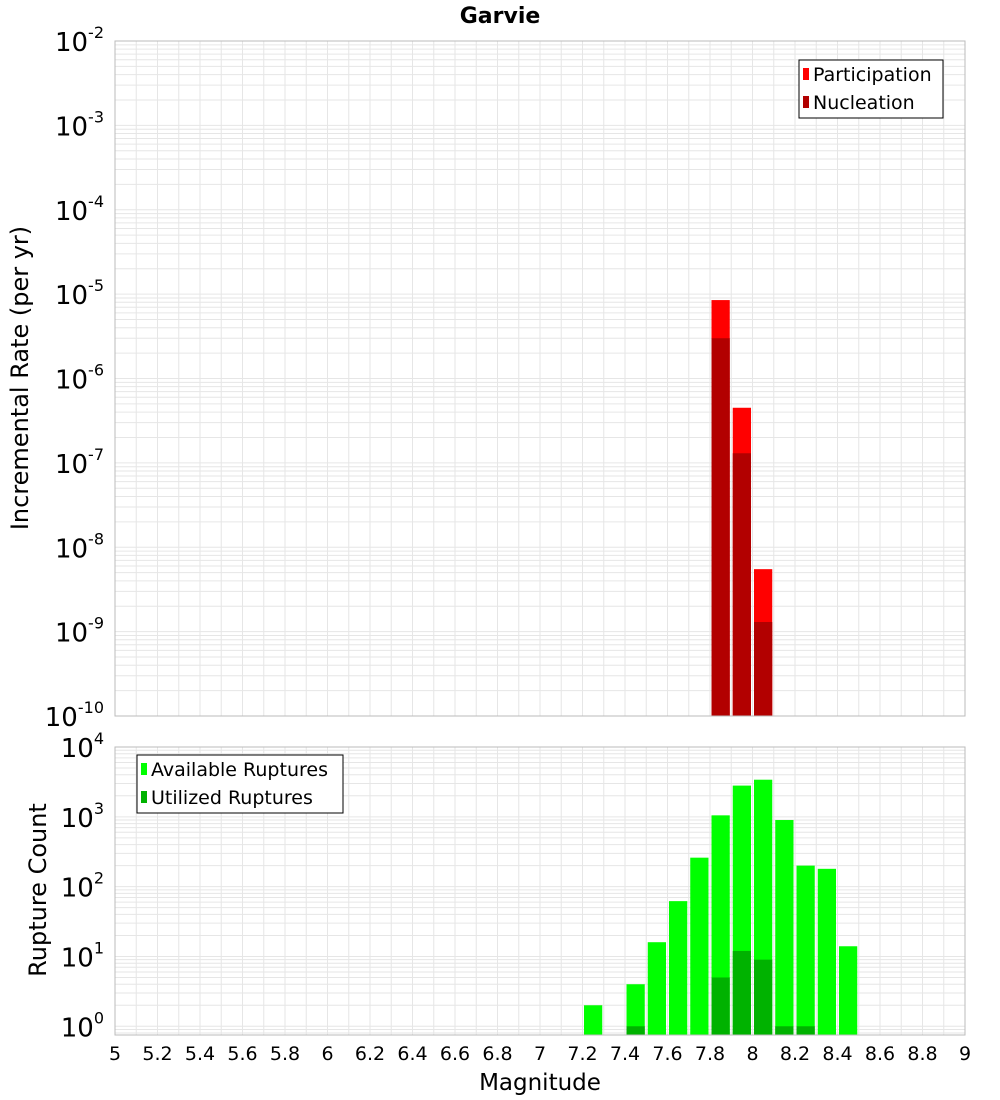 The width and height of the screenshot is (1000, 1100). I want to click on count-bars, so click(721, 907).